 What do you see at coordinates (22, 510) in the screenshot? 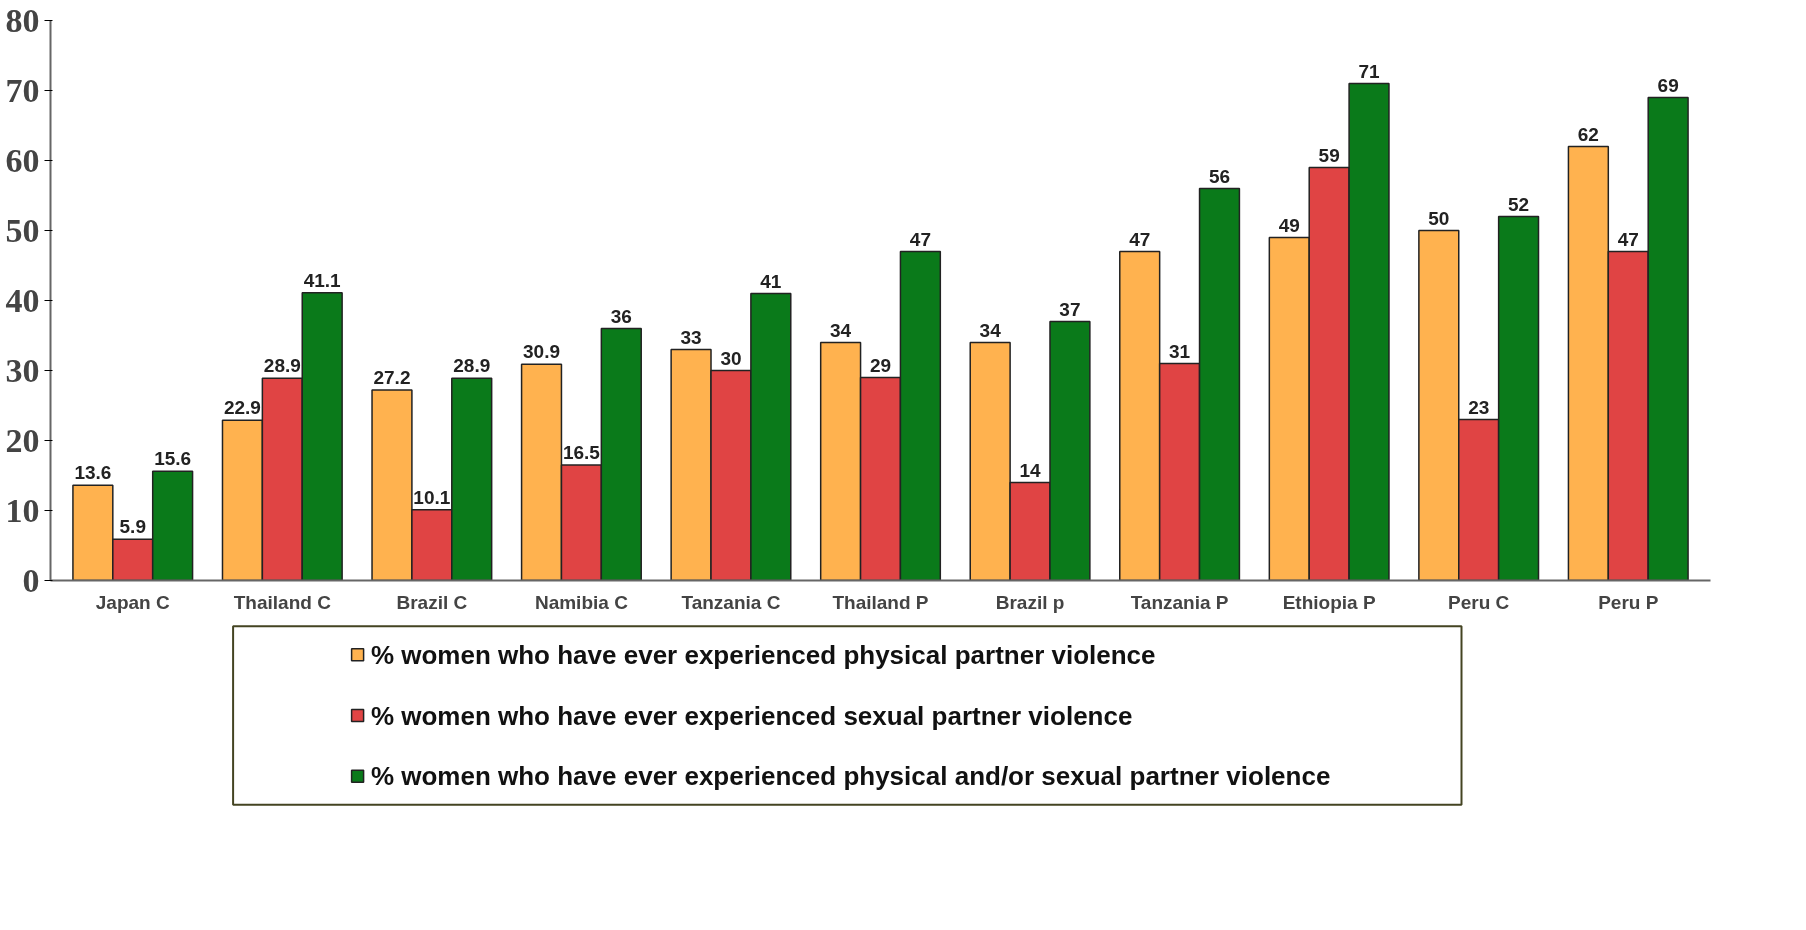
I see `y-tick-label: 10` at bounding box center [22, 510].